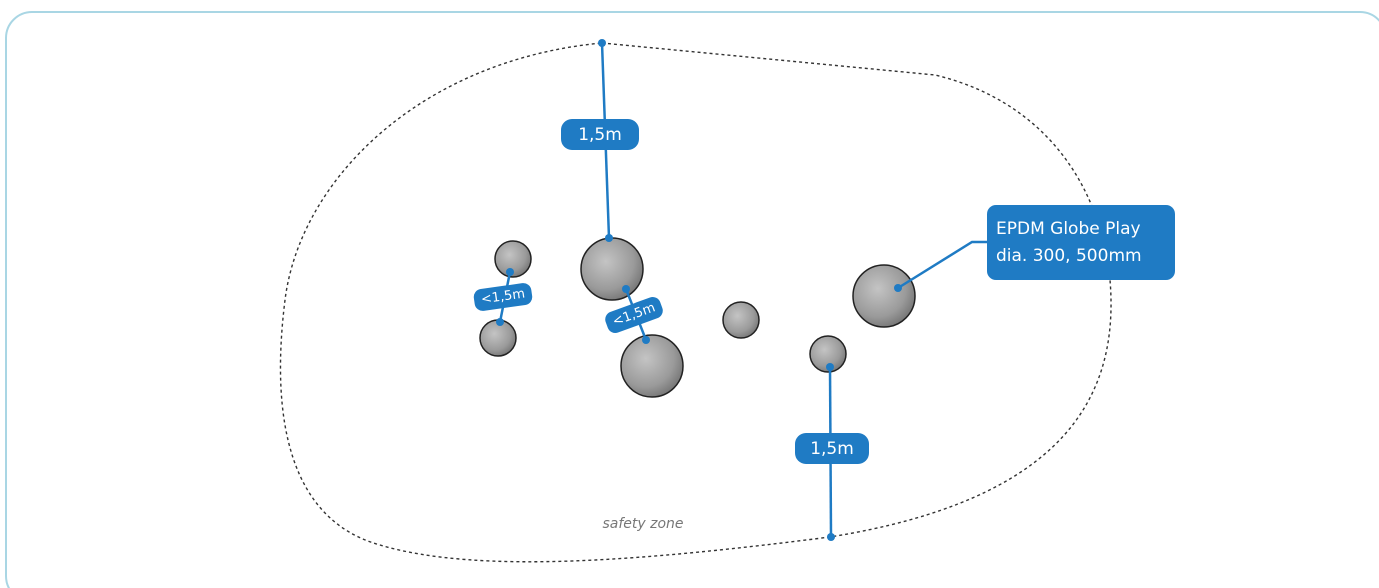 The height and width of the screenshot is (588, 1379). I want to click on zone-label: safety zone, so click(642, 524).